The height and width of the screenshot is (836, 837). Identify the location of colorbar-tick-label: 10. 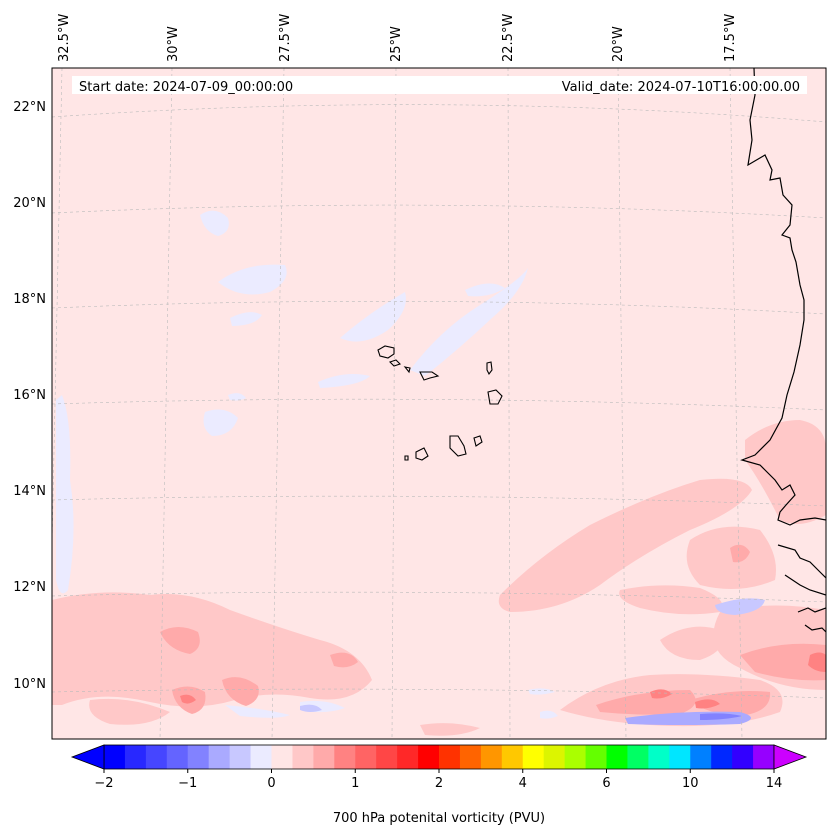
(690, 783).